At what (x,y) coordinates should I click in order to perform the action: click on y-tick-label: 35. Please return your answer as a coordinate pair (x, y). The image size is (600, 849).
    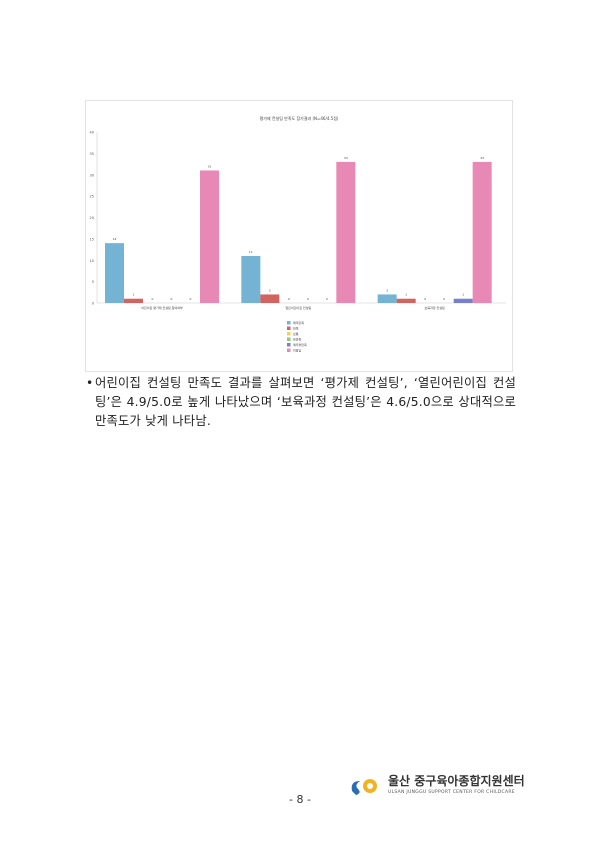
    Looking at the image, I should click on (92, 154).